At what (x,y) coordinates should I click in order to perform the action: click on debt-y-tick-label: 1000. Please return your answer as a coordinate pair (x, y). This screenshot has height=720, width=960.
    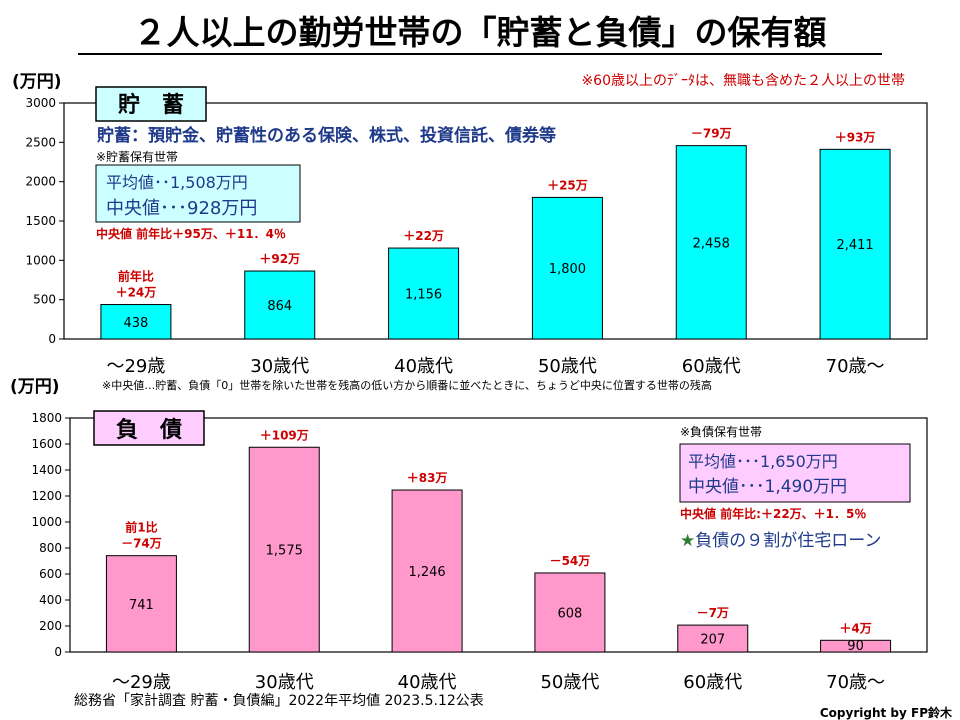
    Looking at the image, I should click on (46, 522).